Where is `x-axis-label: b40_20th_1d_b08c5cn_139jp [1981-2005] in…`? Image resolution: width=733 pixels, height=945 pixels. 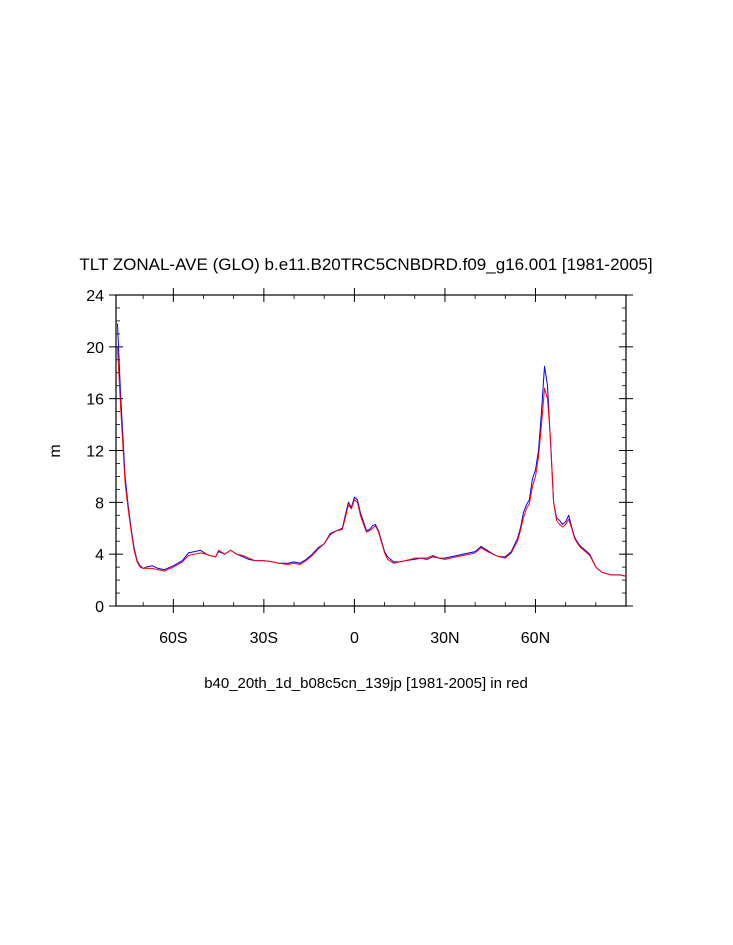 x-axis-label: b40_20th_1d_b08c5cn_139jp [1981-2005] in… is located at coordinates (366, 683).